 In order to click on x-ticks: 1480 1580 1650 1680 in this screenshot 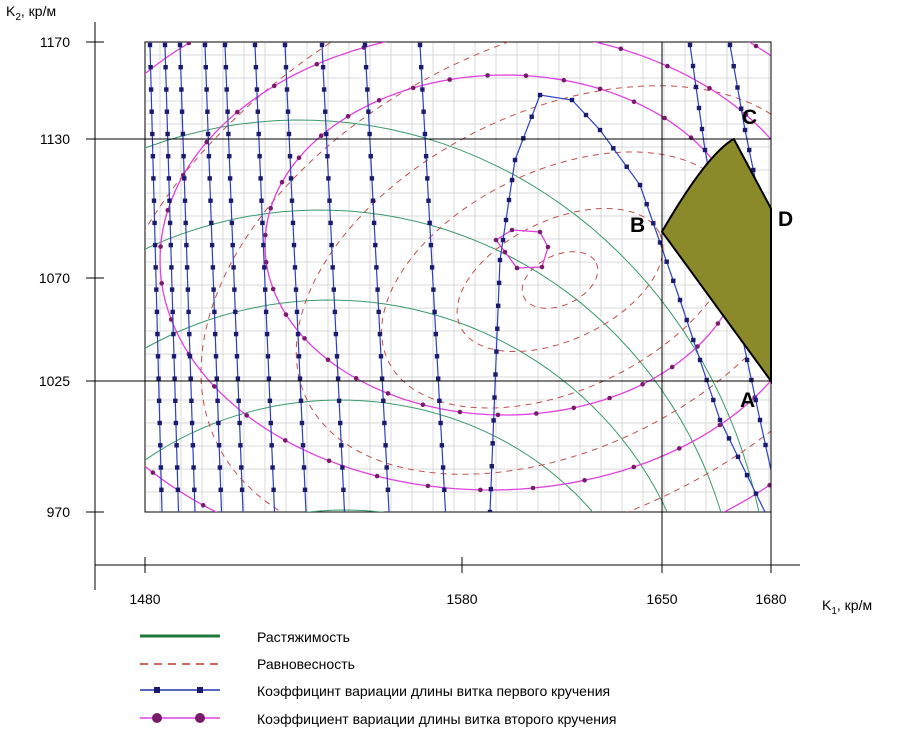, I will do `click(458, 582)`.